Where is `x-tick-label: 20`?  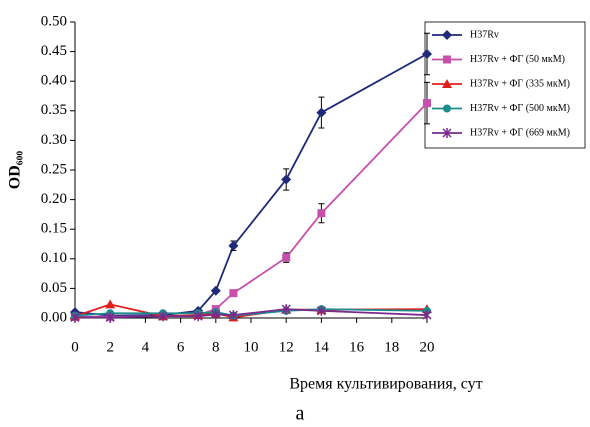 x-tick-label: 20 is located at coordinates (427, 347).